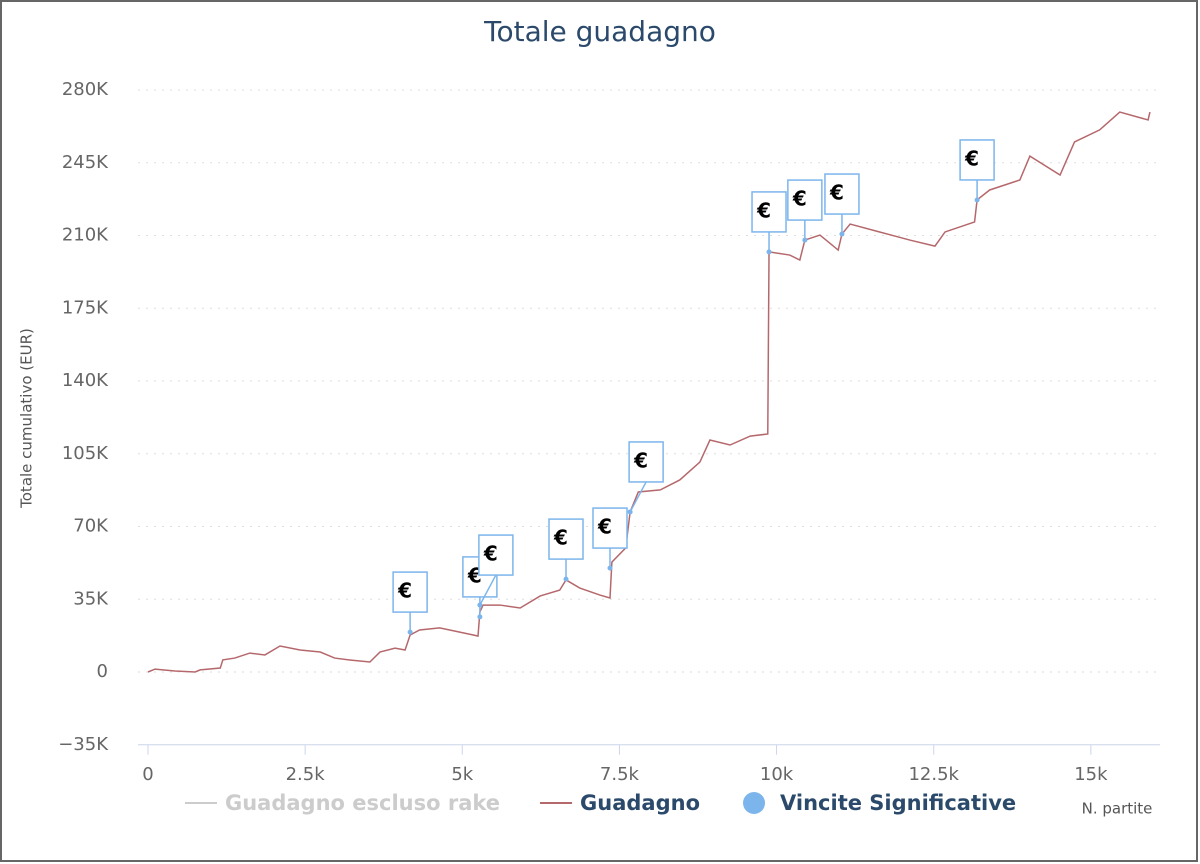 The image size is (1200, 864). Describe the element at coordinates (306, 774) in the screenshot. I see `x-tick-label: 2.5k` at that location.